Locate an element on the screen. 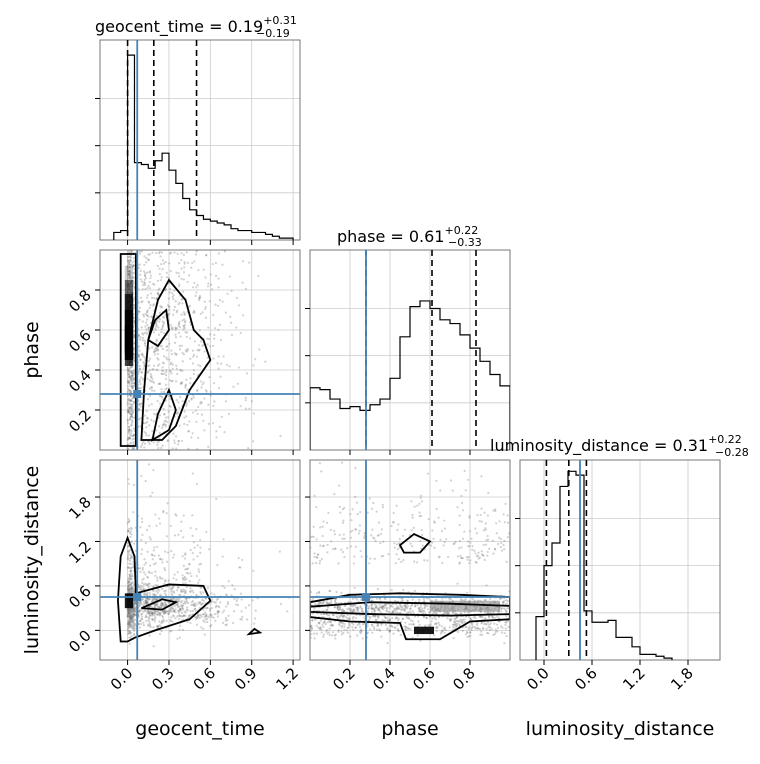  title-geocent_time: geocent_time = 0.19+0.31 is located at coordinates (196, 25).